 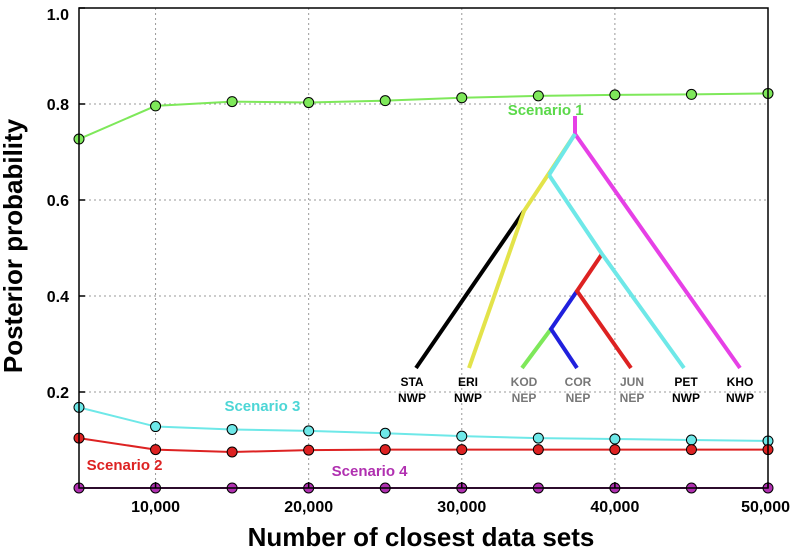 What do you see at coordinates (686, 382) in the screenshot?
I see `tree-leaf-code: PET` at bounding box center [686, 382].